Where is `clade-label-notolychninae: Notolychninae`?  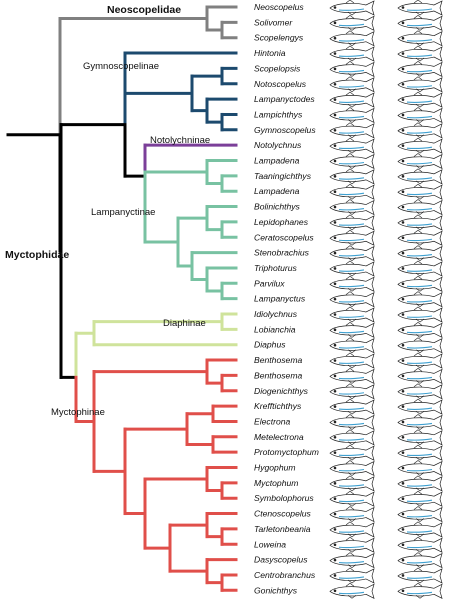 clade-label-notolychninae: Notolychninae is located at coordinates (180, 140).